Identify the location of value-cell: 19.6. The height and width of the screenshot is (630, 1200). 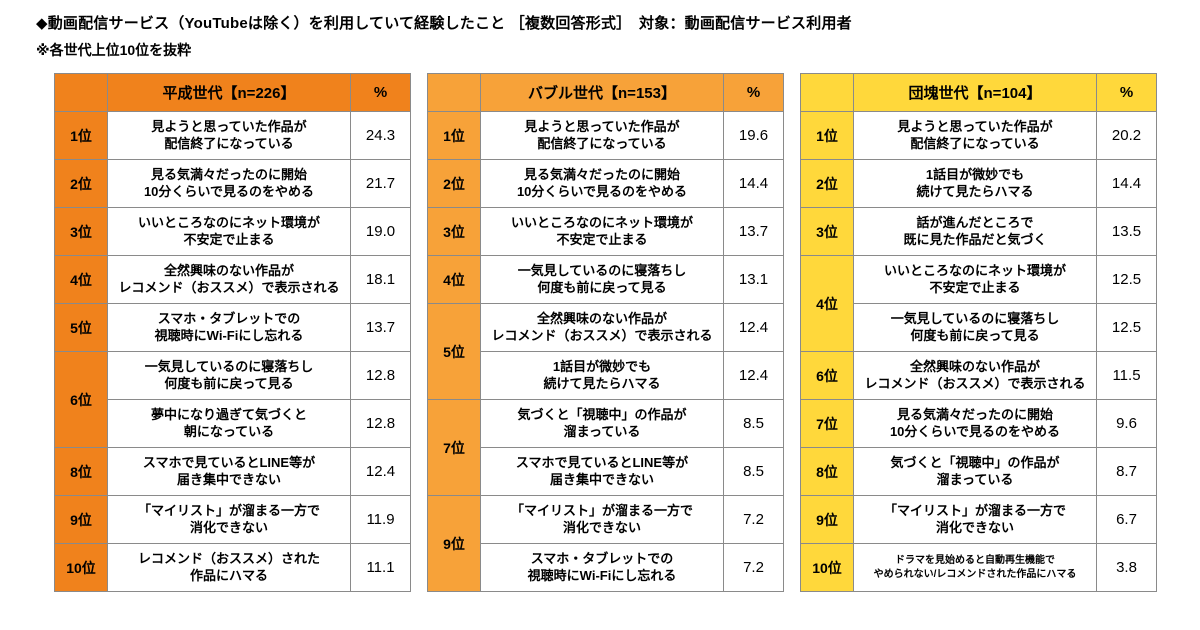
(753, 135).